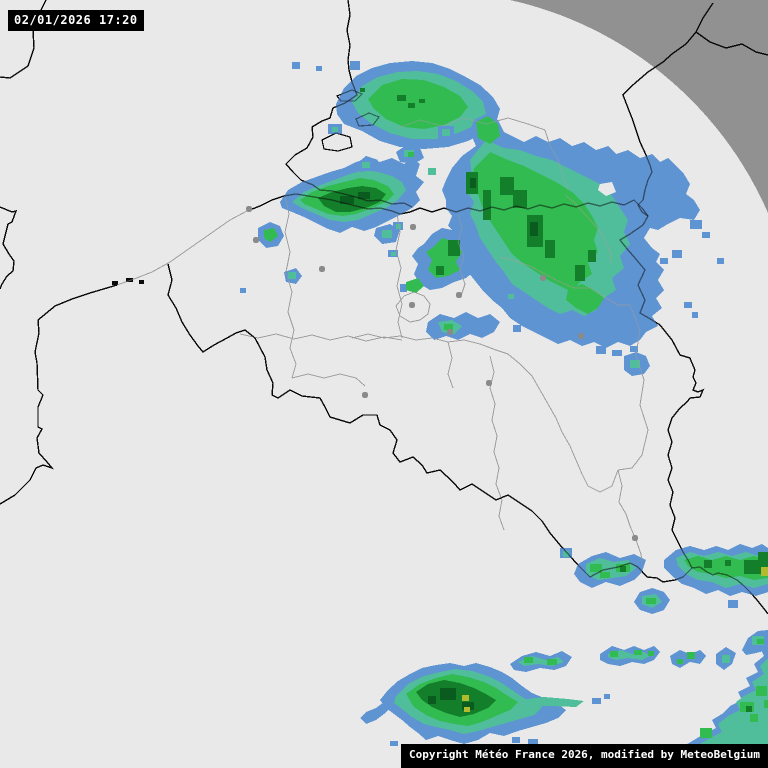  I want to click on sea-marks, so click(128, 281).